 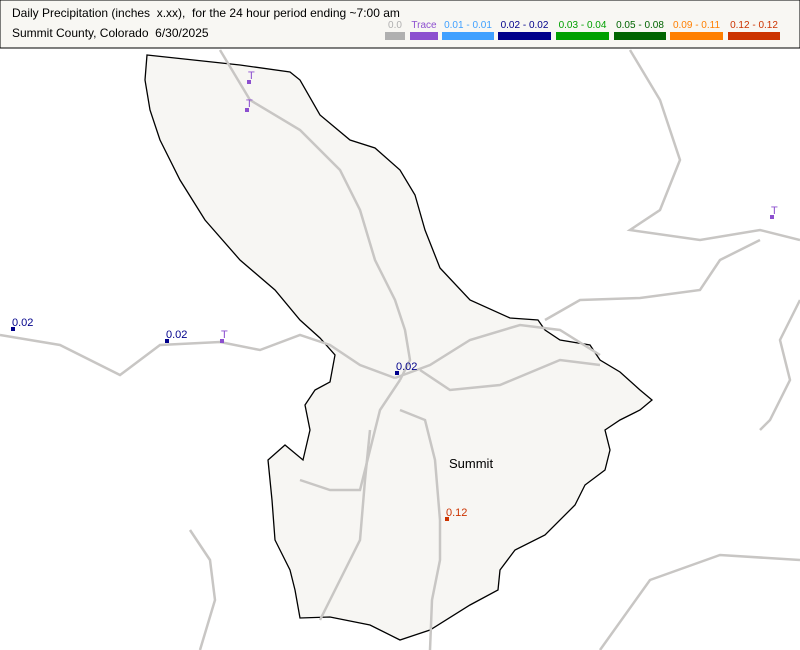 What do you see at coordinates (640, 25) in the screenshot?
I see `legend-label: 0.05 - 0.08` at bounding box center [640, 25].